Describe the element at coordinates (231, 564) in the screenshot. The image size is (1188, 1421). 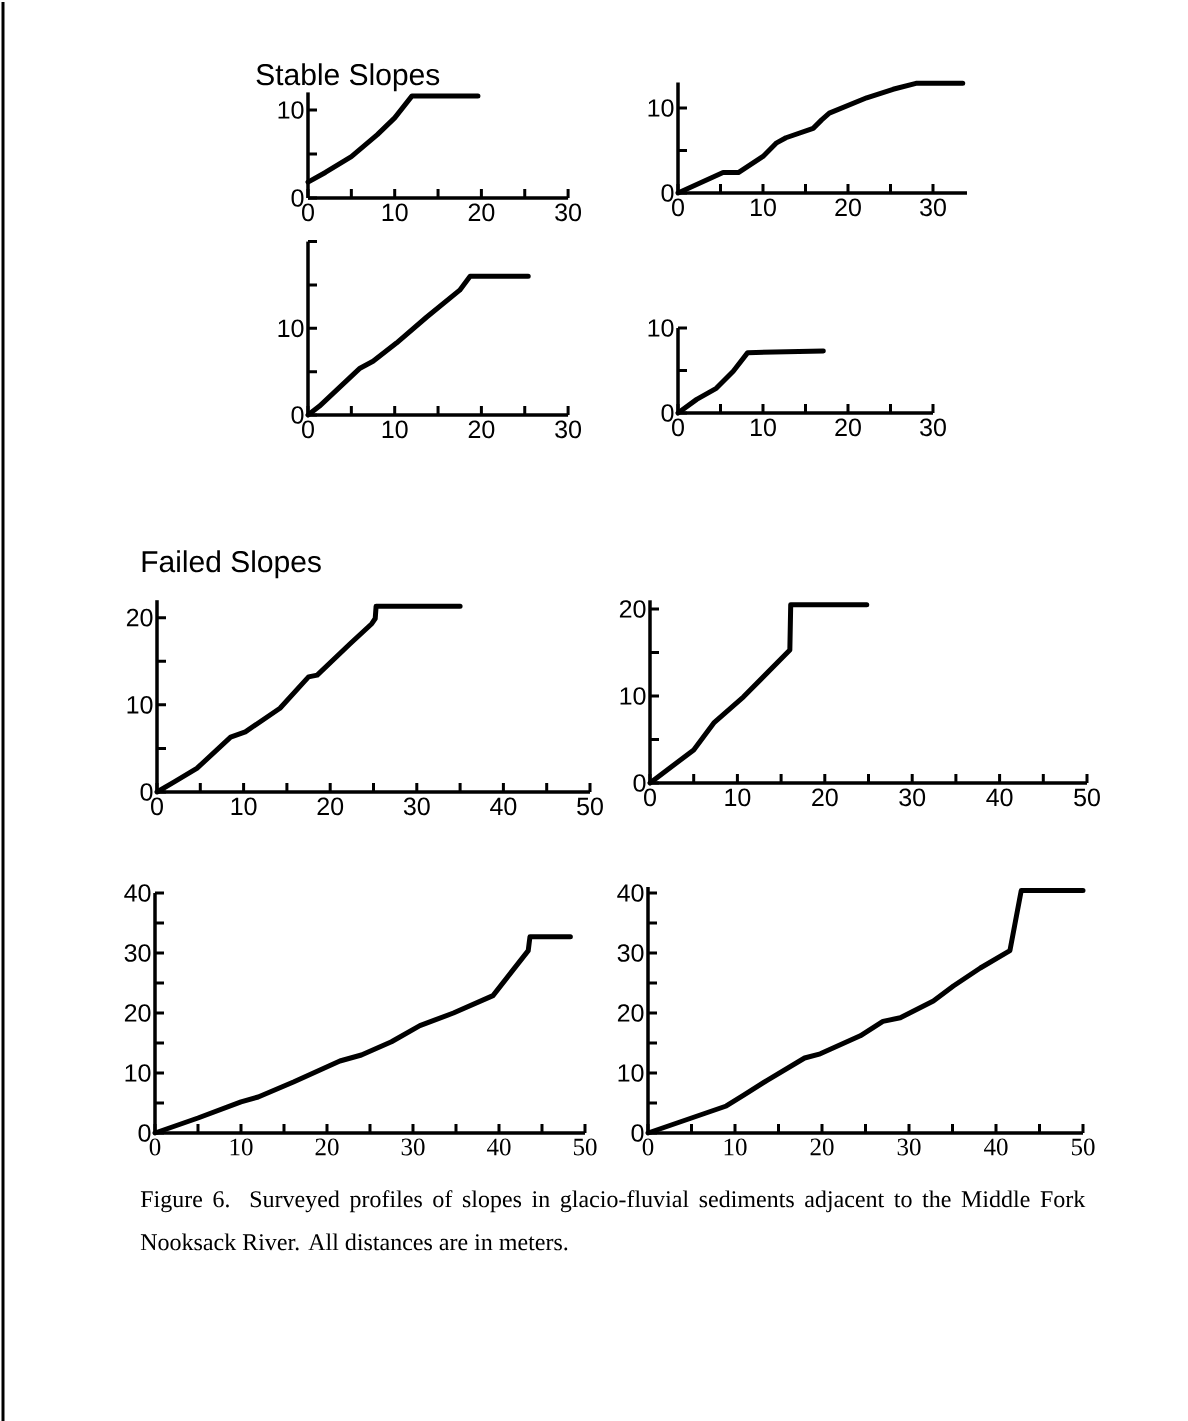
I see `chart-title: Failed Slopes` at that location.